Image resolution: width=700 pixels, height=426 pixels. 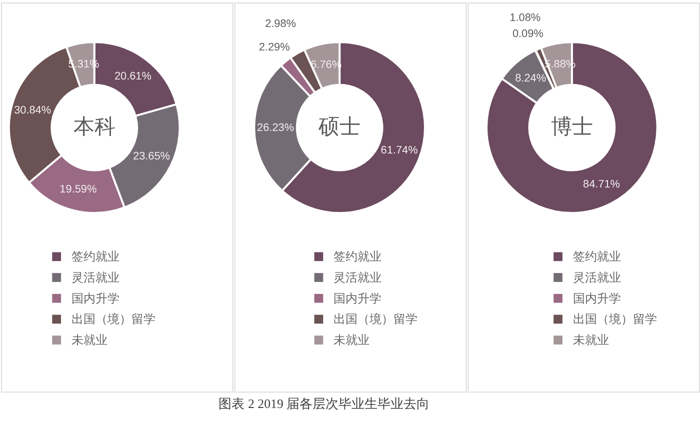 What do you see at coordinates (339, 127) in the screenshot?
I see `text: 硕士` at bounding box center [339, 127].